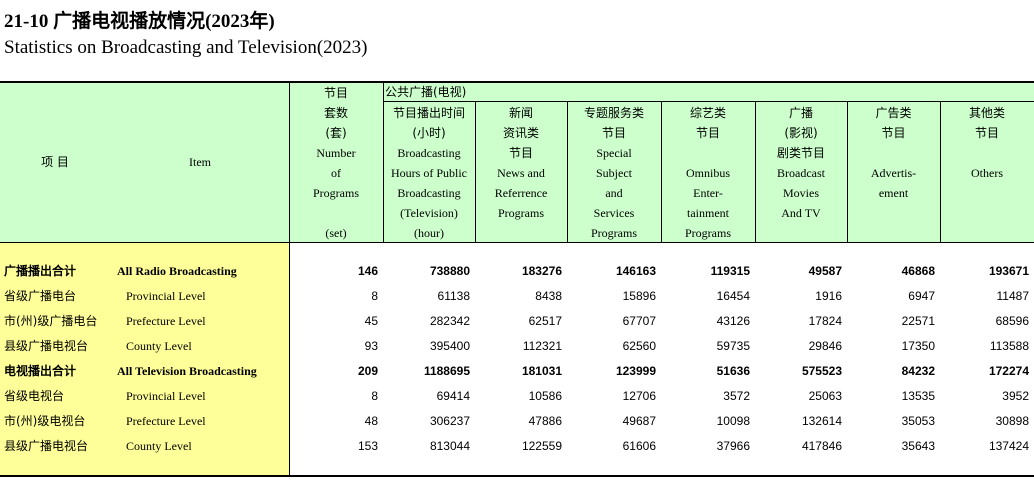 This screenshot has height=495, width=1034. Describe the element at coordinates (800, 113) in the screenshot. I see `header-column-line: 广播` at that location.